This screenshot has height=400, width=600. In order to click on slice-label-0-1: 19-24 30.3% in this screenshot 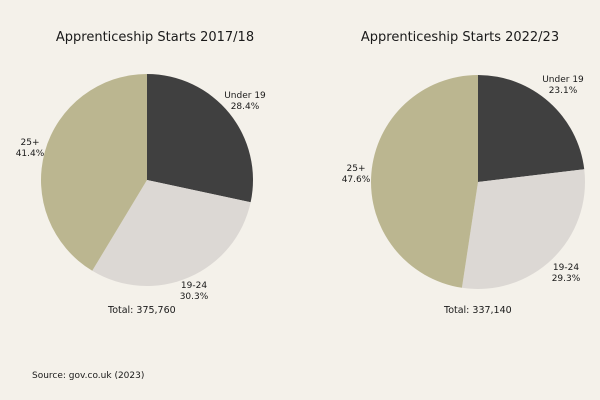, I will do `click(194, 291)`.